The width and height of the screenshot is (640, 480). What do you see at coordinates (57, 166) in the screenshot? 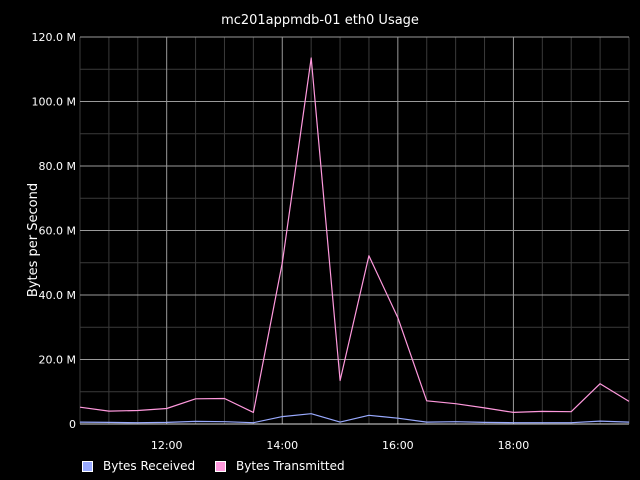
I see `y-tick-label: 80.0 M` at bounding box center [57, 166].